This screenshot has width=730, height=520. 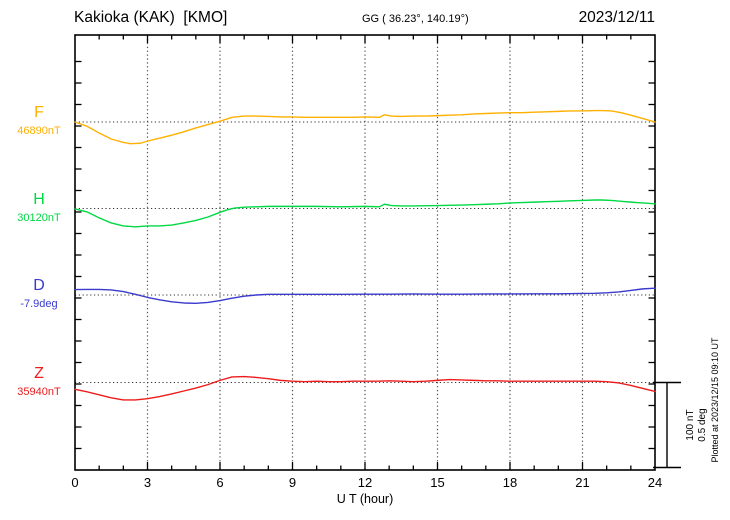 What do you see at coordinates (510, 482) in the screenshot?
I see `x-tick-label: 18` at bounding box center [510, 482].